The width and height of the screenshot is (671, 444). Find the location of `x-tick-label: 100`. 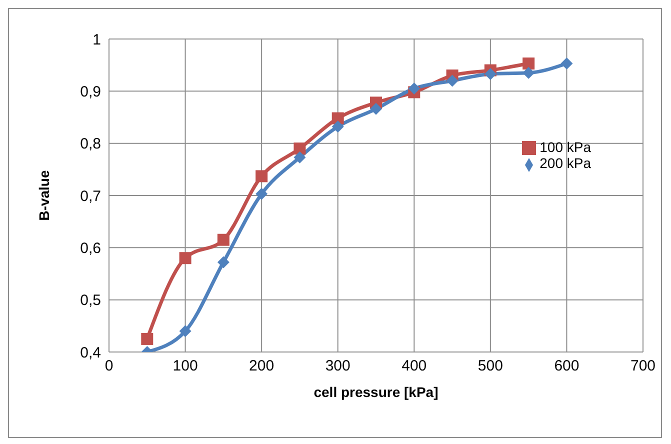

x-tick-label: 100 is located at coordinates (185, 366).